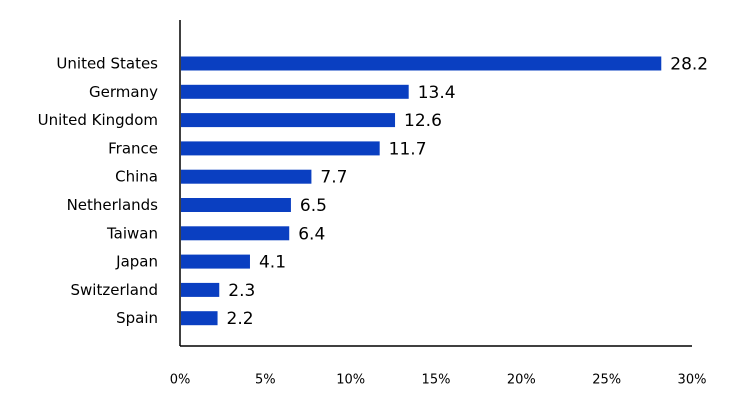 The width and height of the screenshot is (732, 420). What do you see at coordinates (350, 380) in the screenshot?
I see `x-tick-label: 10%` at bounding box center [350, 380].